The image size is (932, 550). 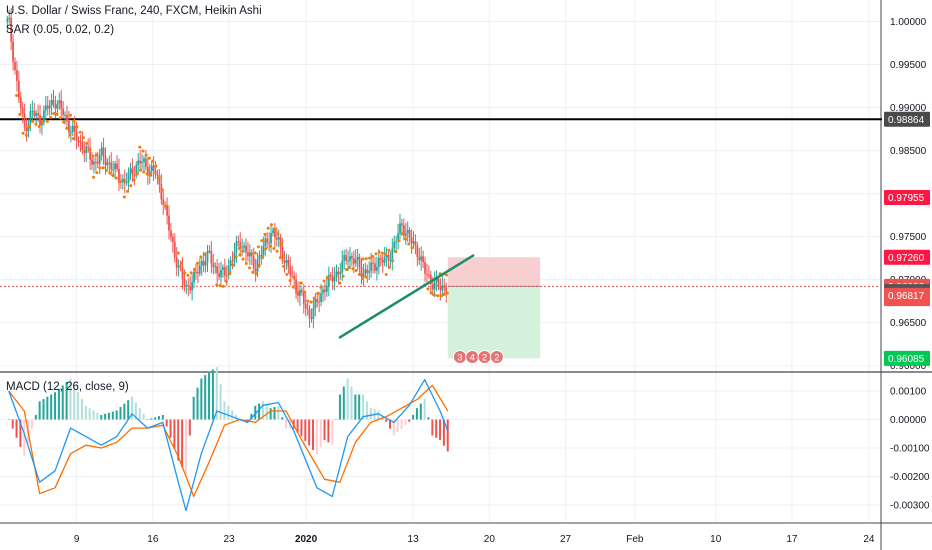 I want to click on time-axis-tick-label: 2020, so click(x=306, y=539).